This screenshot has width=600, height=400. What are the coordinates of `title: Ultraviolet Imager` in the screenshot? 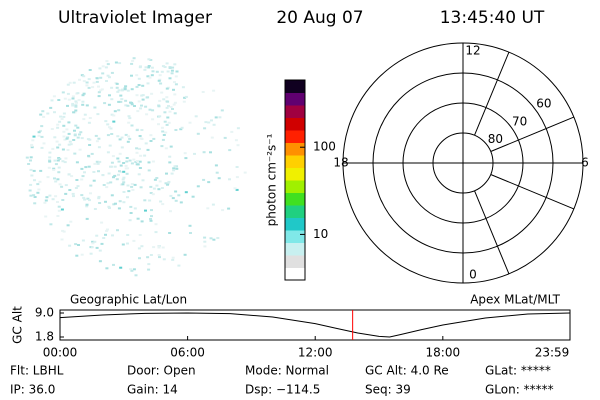 It's located at (135, 18).